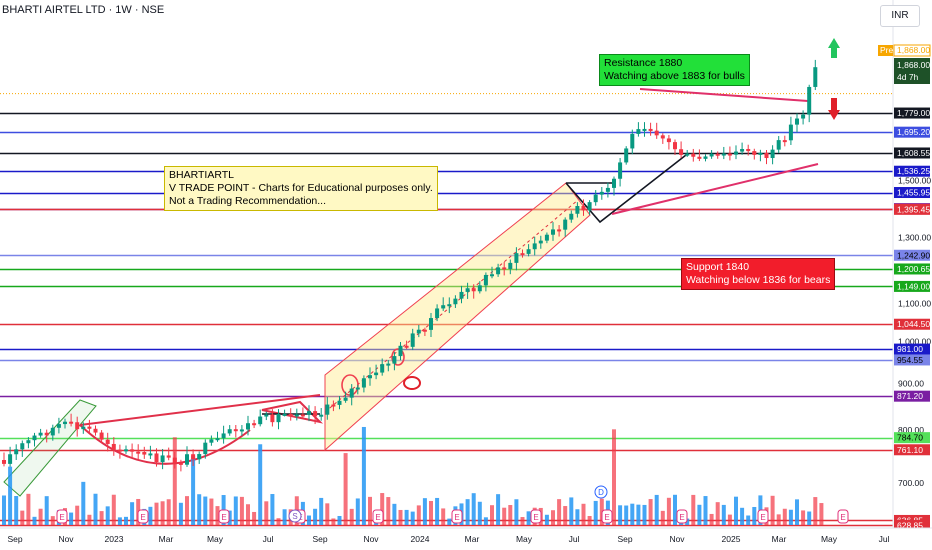  Describe the element at coordinates (718, 267) in the screenshot. I see `support-note-line1: Support 1840` at that location.